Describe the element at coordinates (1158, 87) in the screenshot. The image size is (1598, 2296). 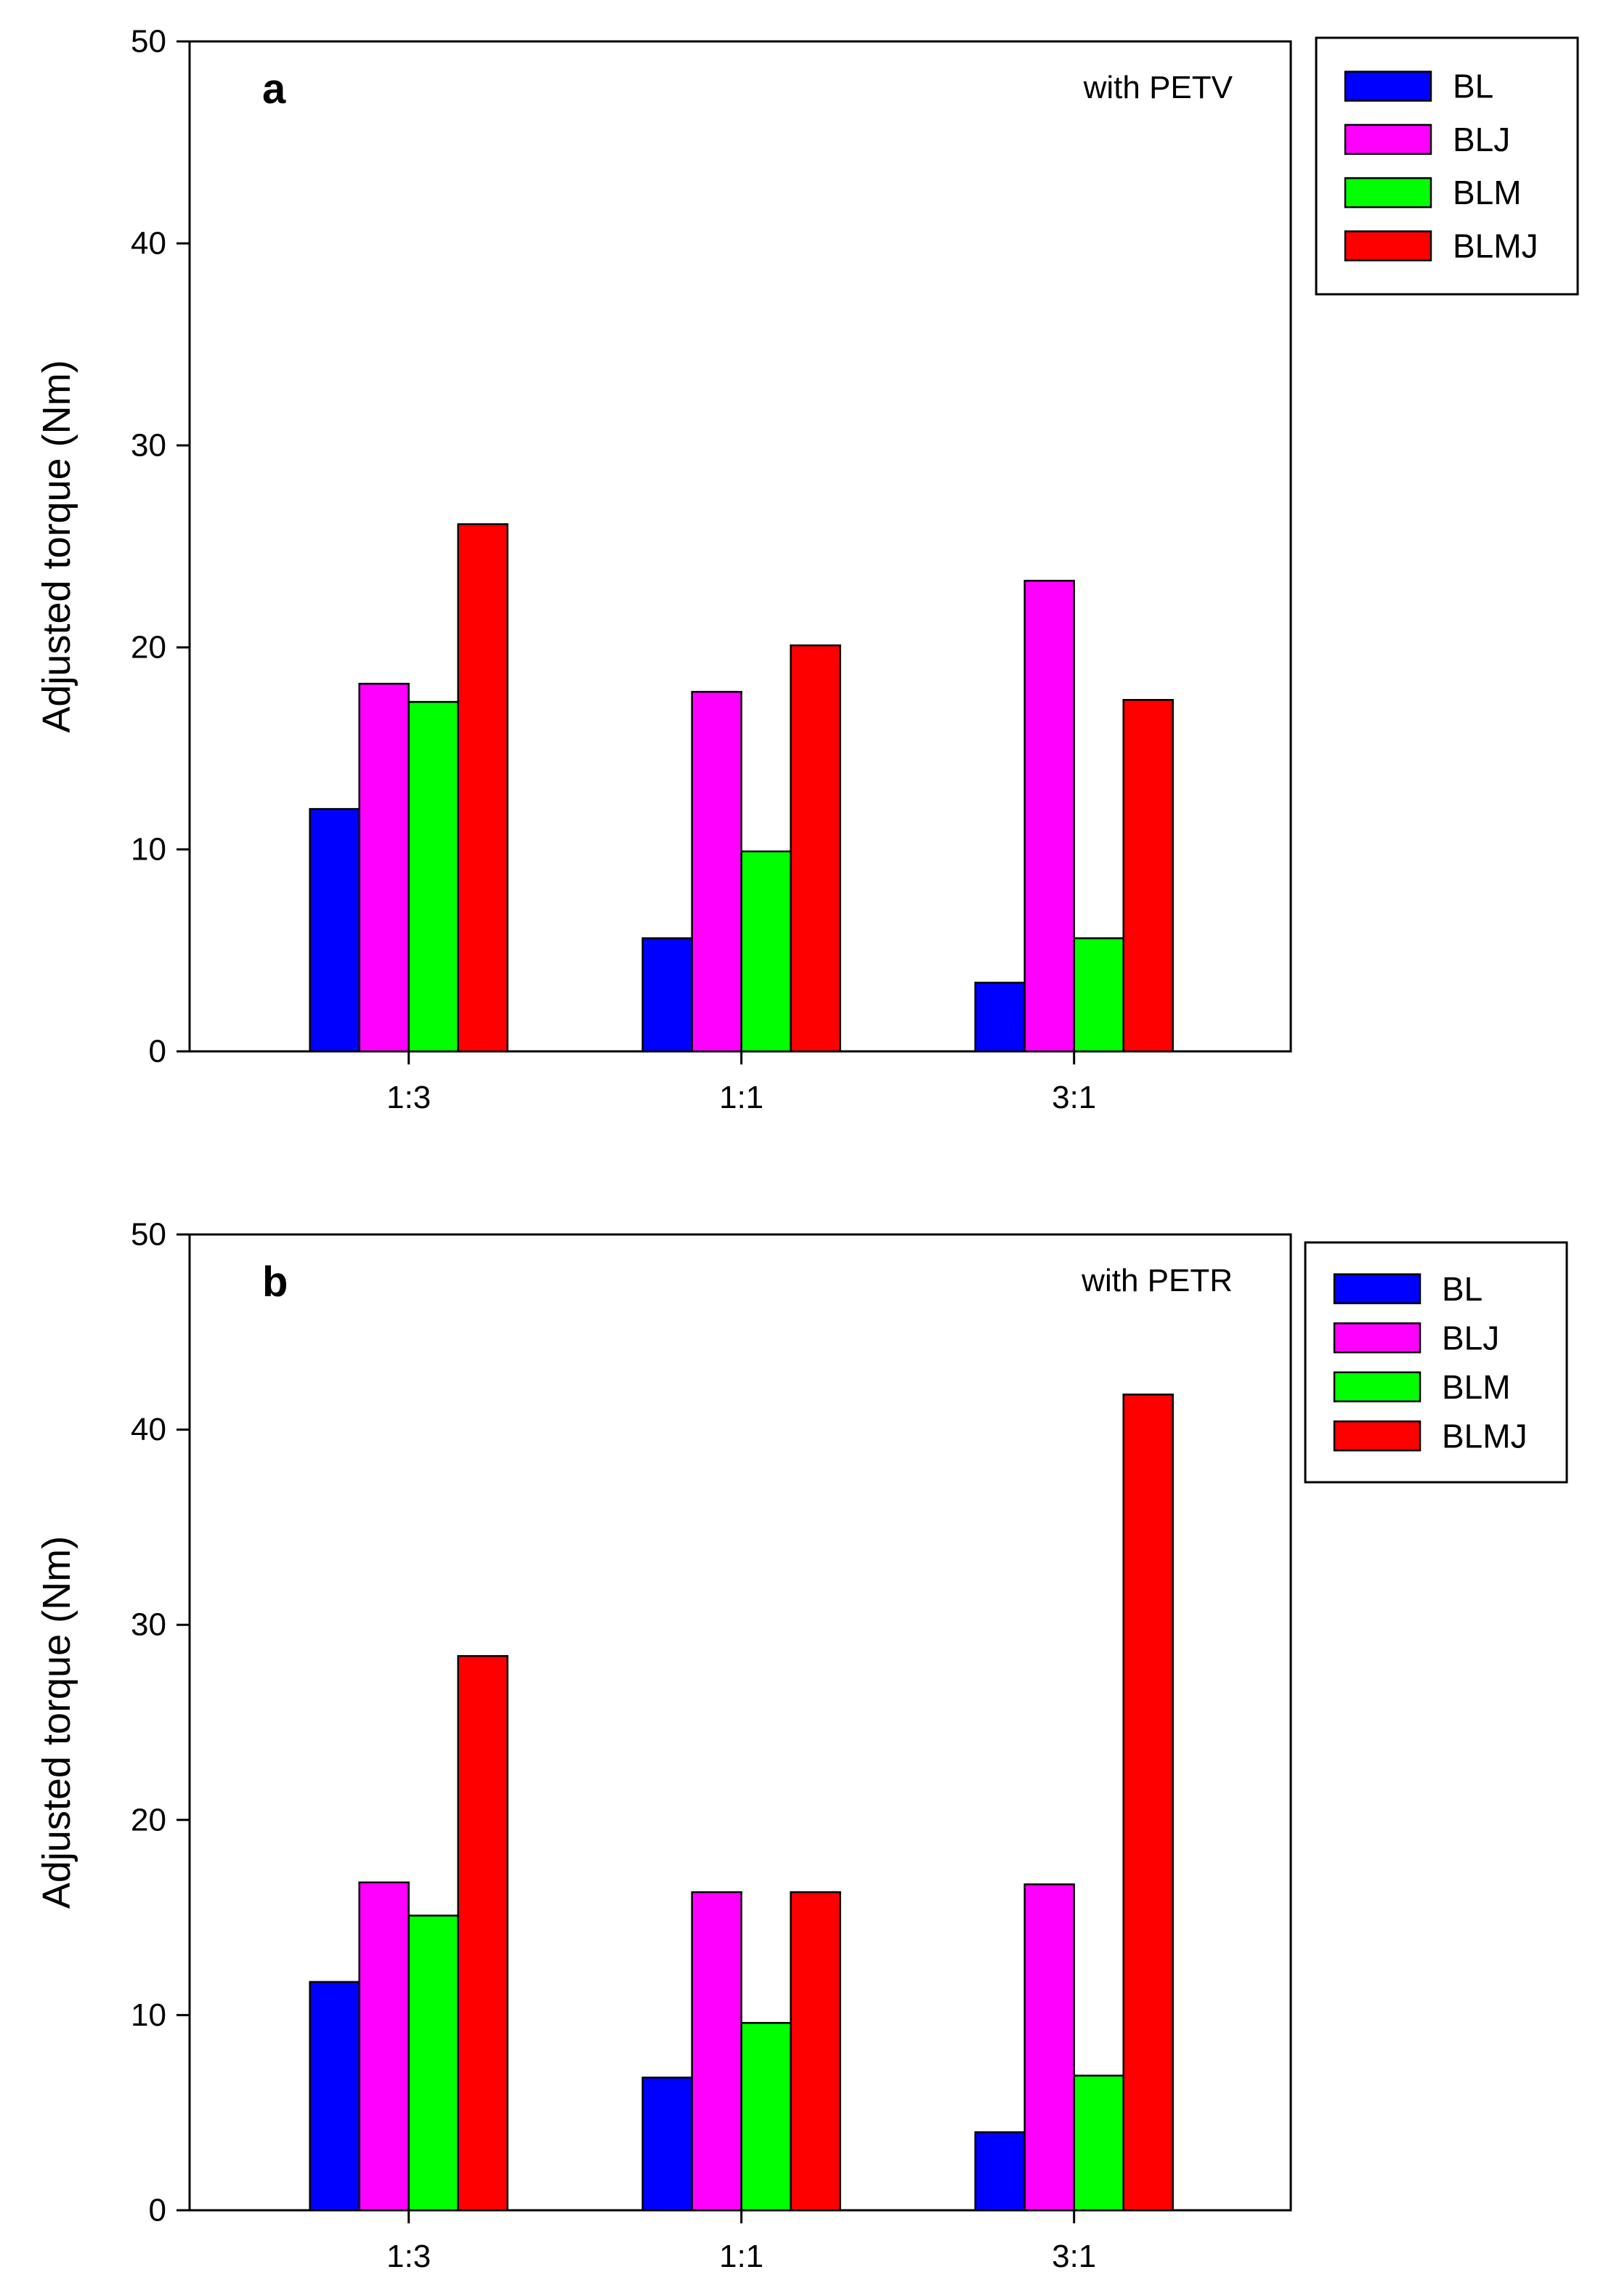
I see `panel-annotation: with PETV` at that location.